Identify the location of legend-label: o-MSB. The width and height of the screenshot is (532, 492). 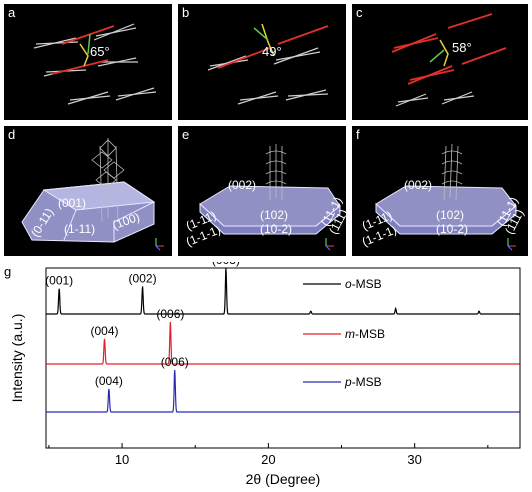
(363, 284).